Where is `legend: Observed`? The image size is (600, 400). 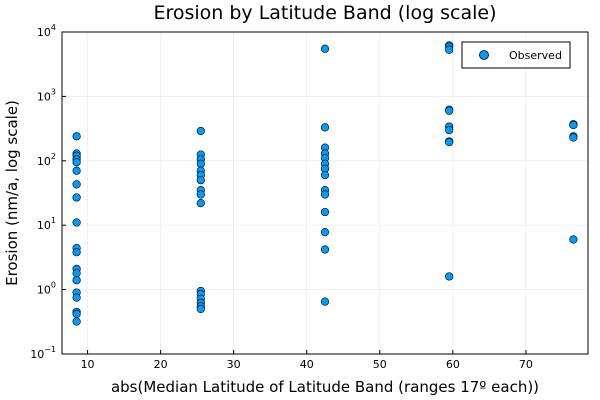 legend: Observed is located at coordinates (516, 55).